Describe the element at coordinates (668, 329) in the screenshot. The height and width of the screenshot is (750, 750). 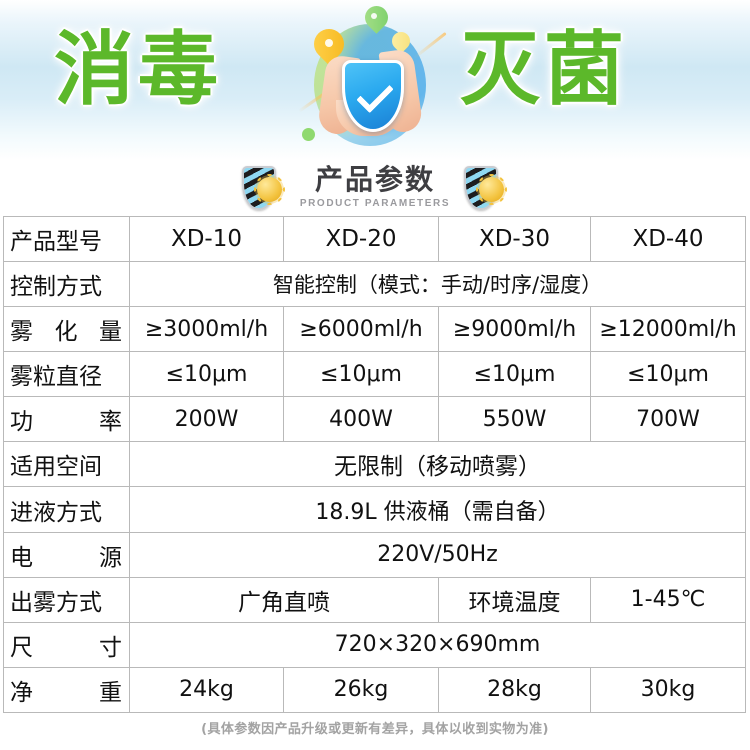
I see `table-cell: ≥12000ml/h` at that location.